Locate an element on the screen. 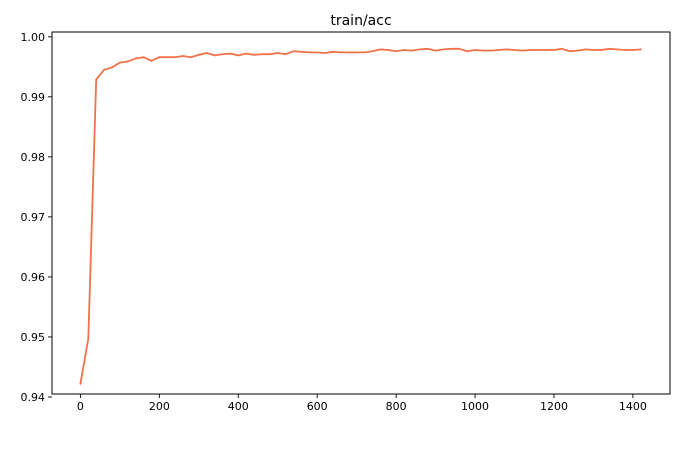 This screenshot has height=456, width=680. y-tick-label: 1.00 is located at coordinates (33, 37).